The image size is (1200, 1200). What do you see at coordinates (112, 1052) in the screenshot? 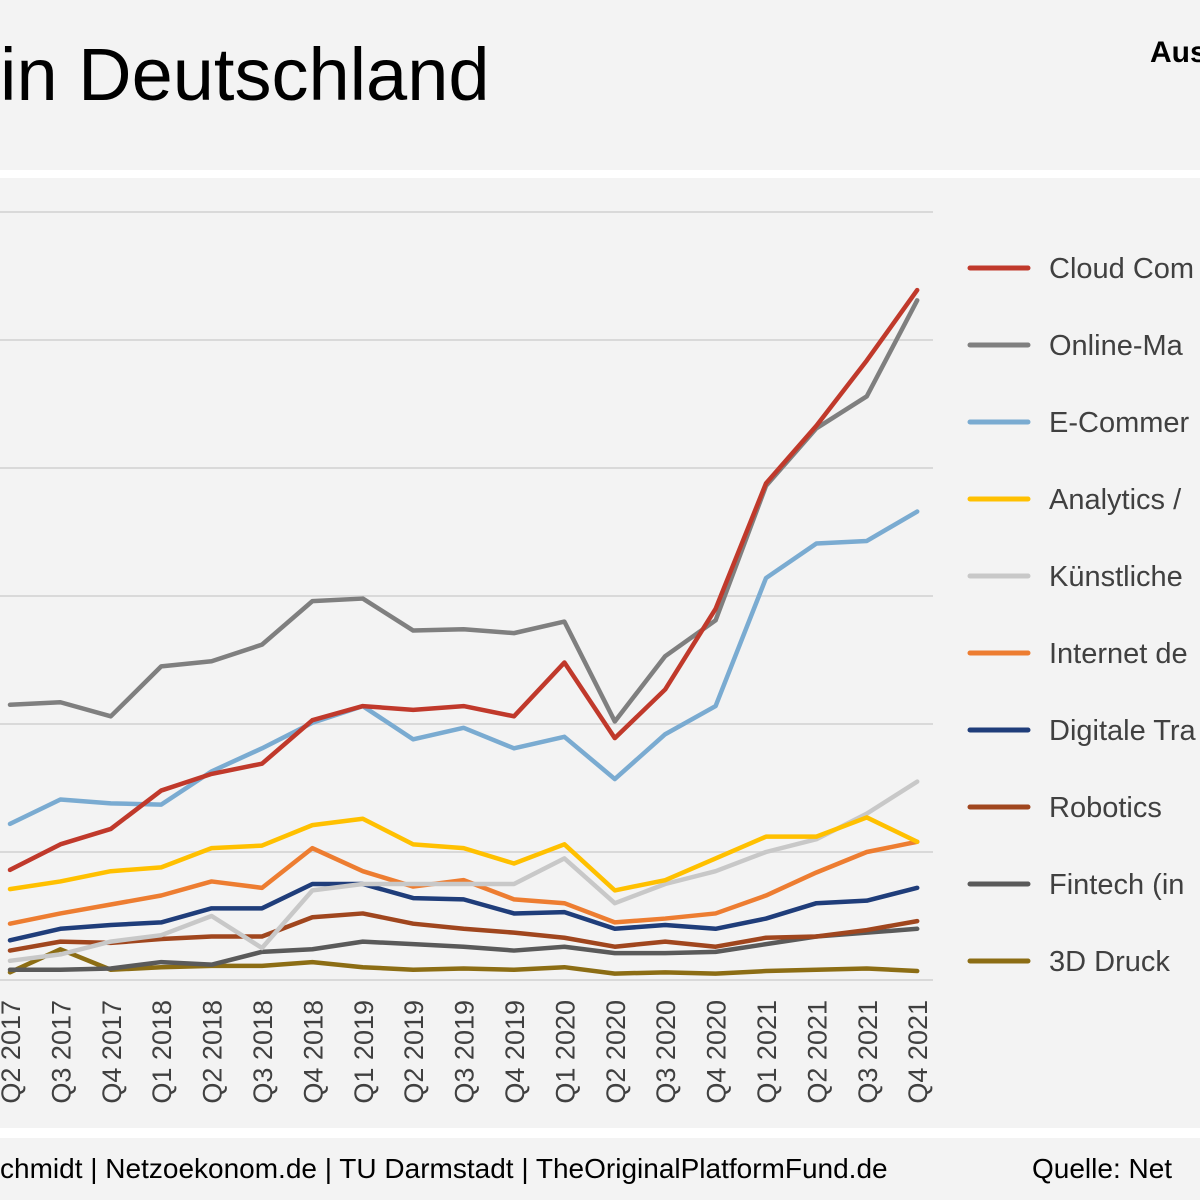
I see `x-tick-label: Q4 2017` at bounding box center [112, 1052].